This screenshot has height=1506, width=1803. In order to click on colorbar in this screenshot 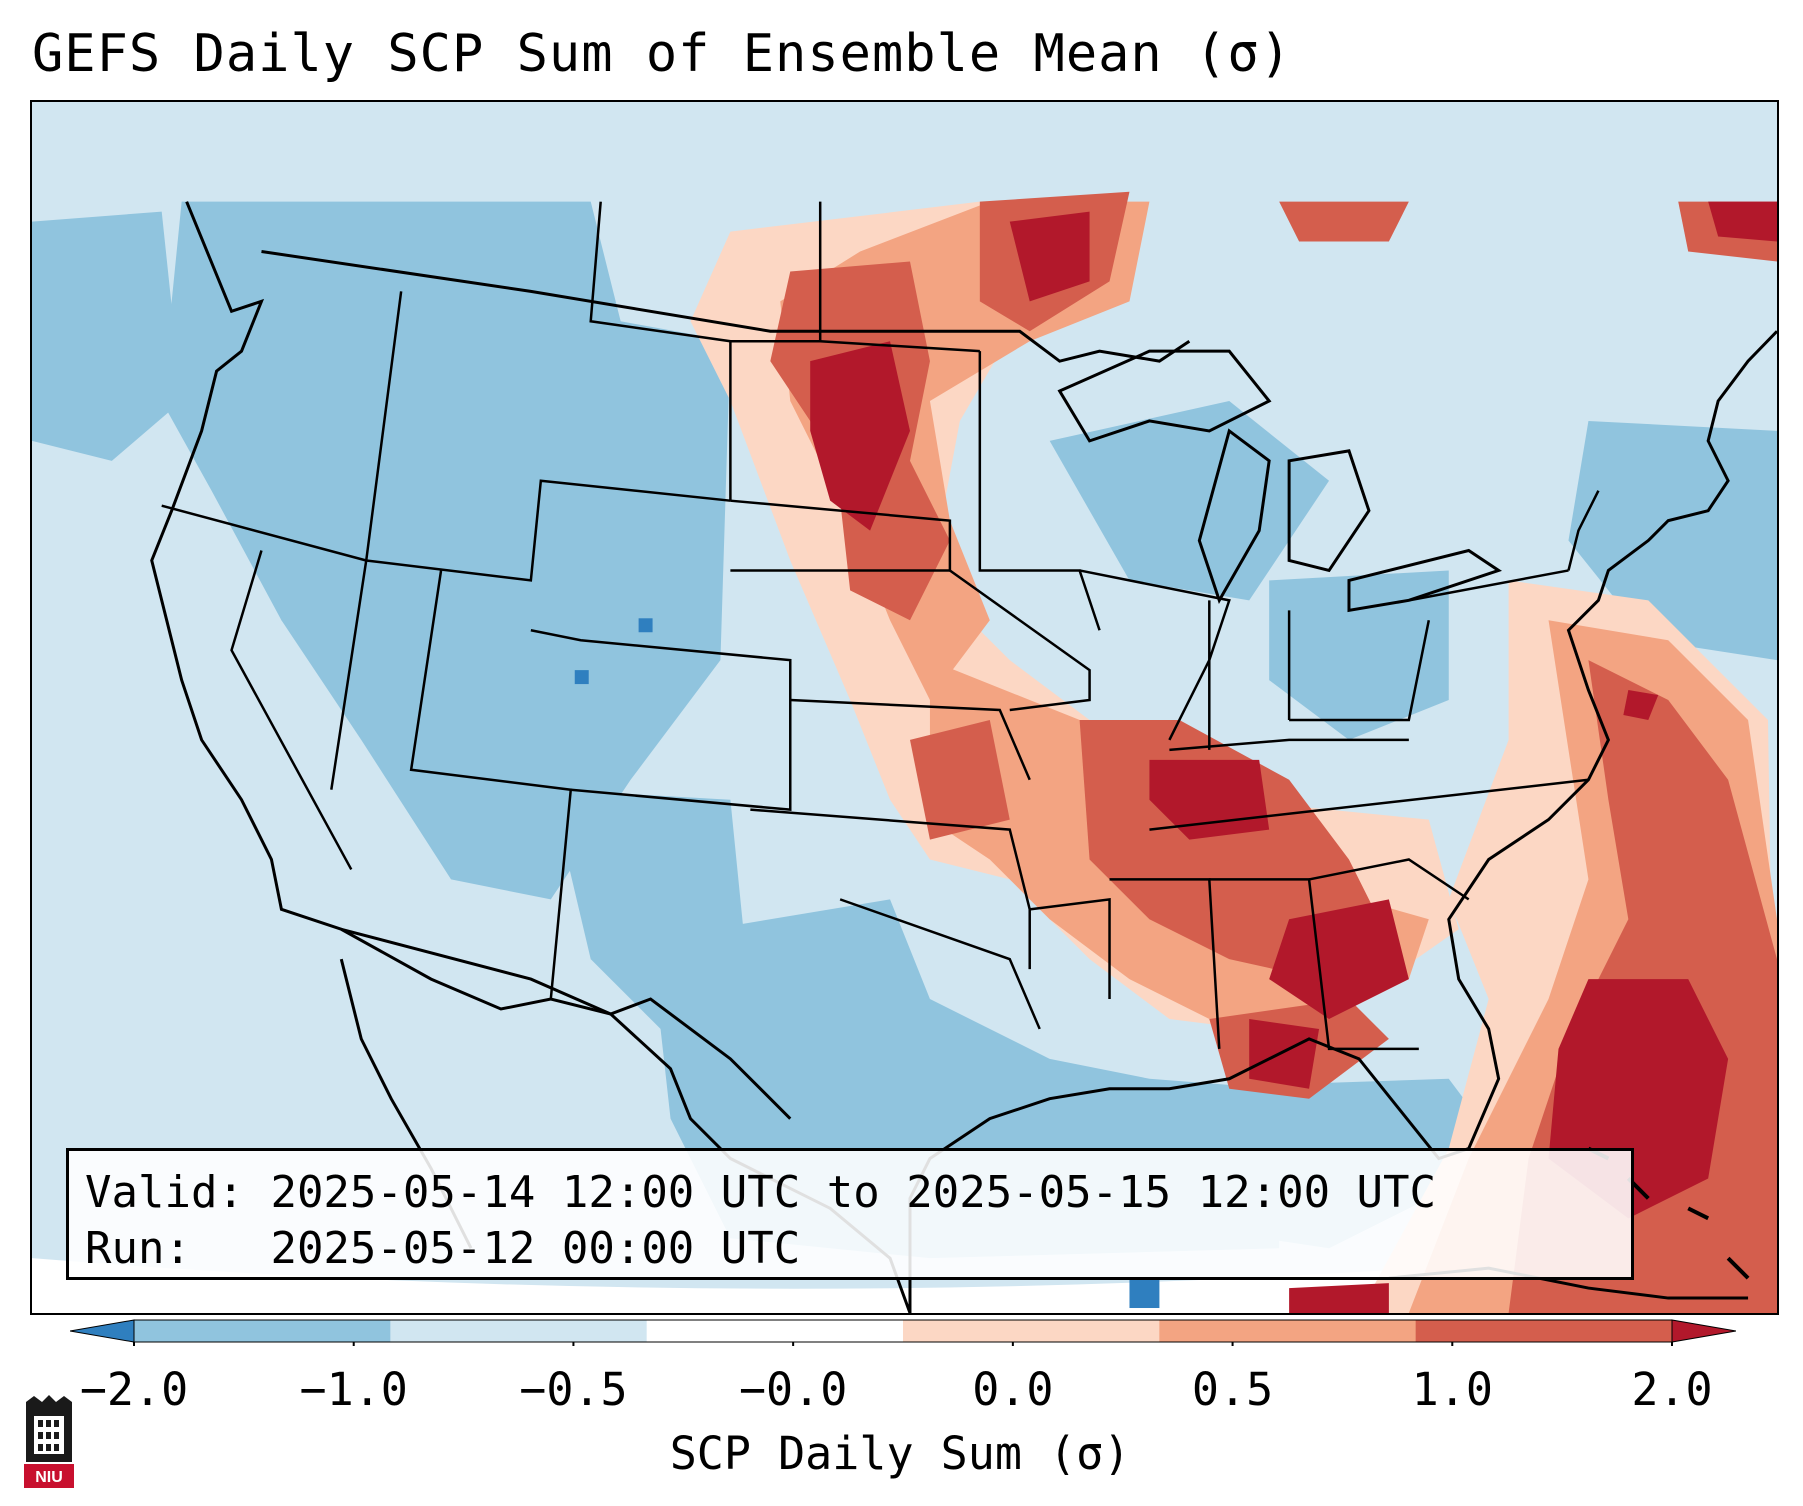, I will do `click(903, 1332)`.